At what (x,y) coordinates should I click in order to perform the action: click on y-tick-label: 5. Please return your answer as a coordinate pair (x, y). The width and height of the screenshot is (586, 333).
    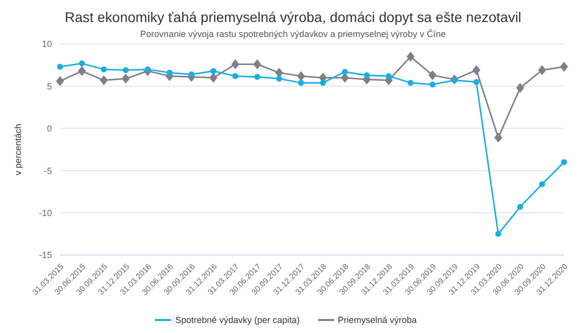
    Looking at the image, I should click on (49, 86).